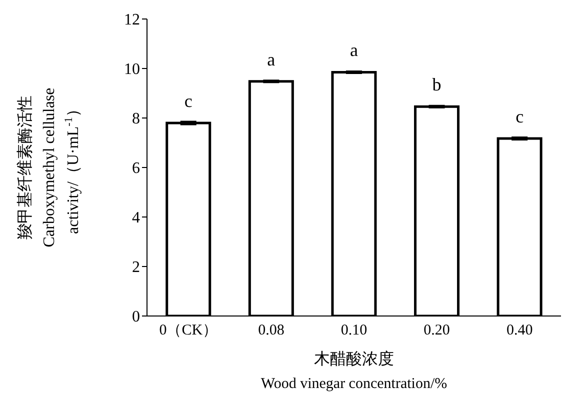 The width and height of the screenshot is (577, 410). What do you see at coordinates (354, 330) in the screenshot?
I see `x-tick-label: 0.10` at bounding box center [354, 330].